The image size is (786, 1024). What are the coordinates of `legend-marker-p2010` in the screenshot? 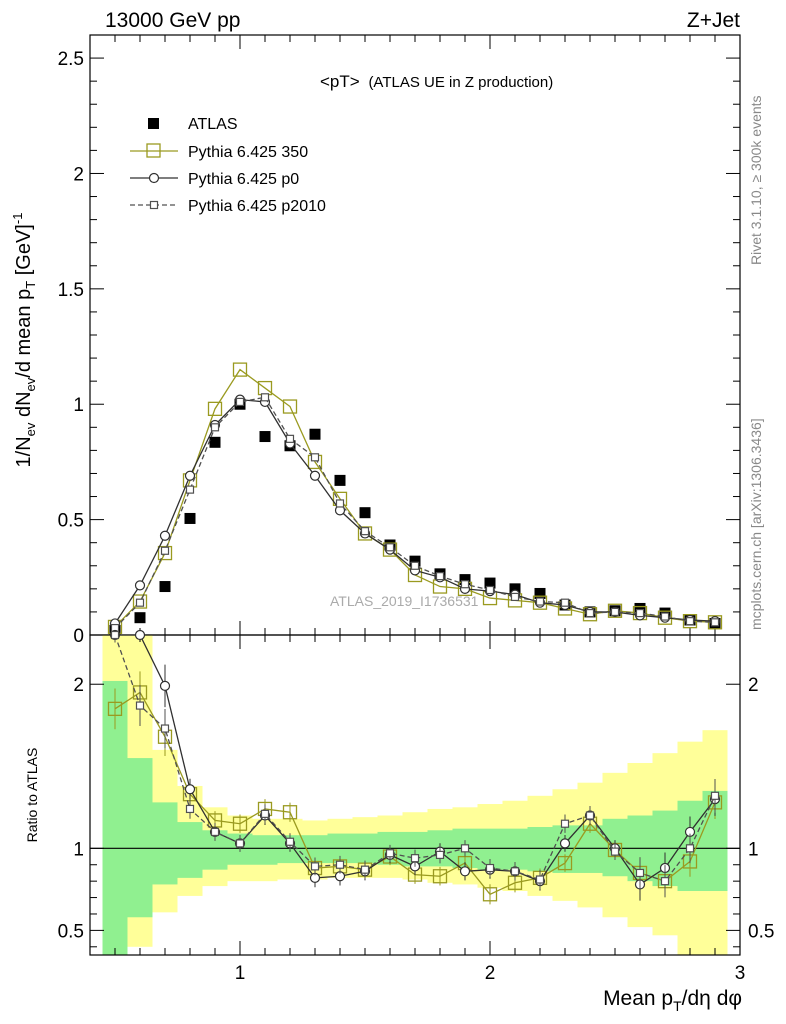 It's located at (154, 205).